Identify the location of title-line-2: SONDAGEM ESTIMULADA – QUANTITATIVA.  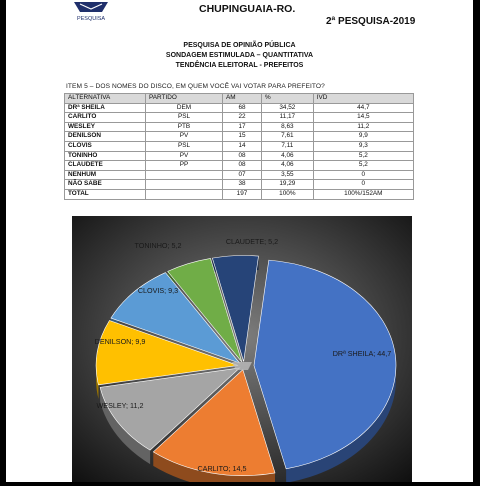
(239, 55).